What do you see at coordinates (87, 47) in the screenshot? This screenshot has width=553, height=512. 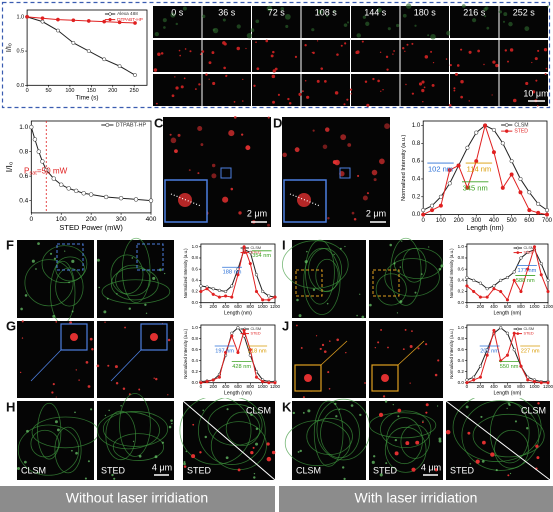 I see `plot-frame` at bounding box center [87, 47].